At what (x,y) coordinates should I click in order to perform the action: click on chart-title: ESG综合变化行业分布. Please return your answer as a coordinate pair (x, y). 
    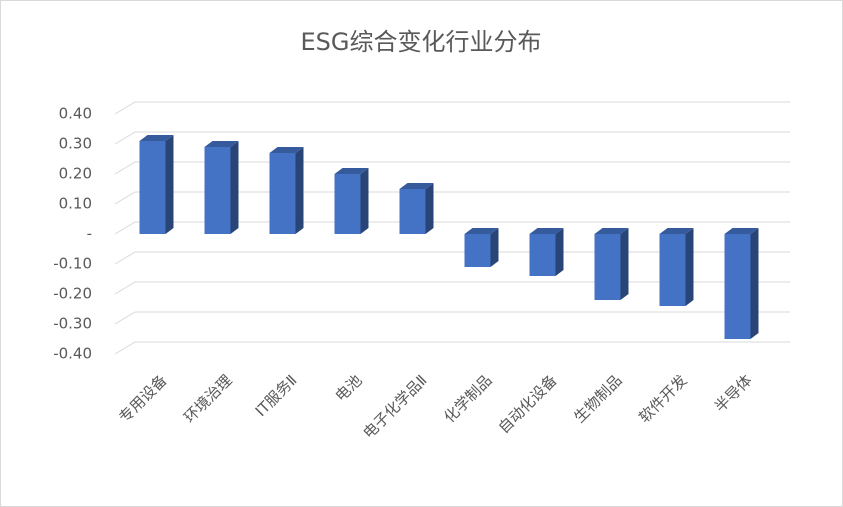
    Looking at the image, I should click on (421, 42).